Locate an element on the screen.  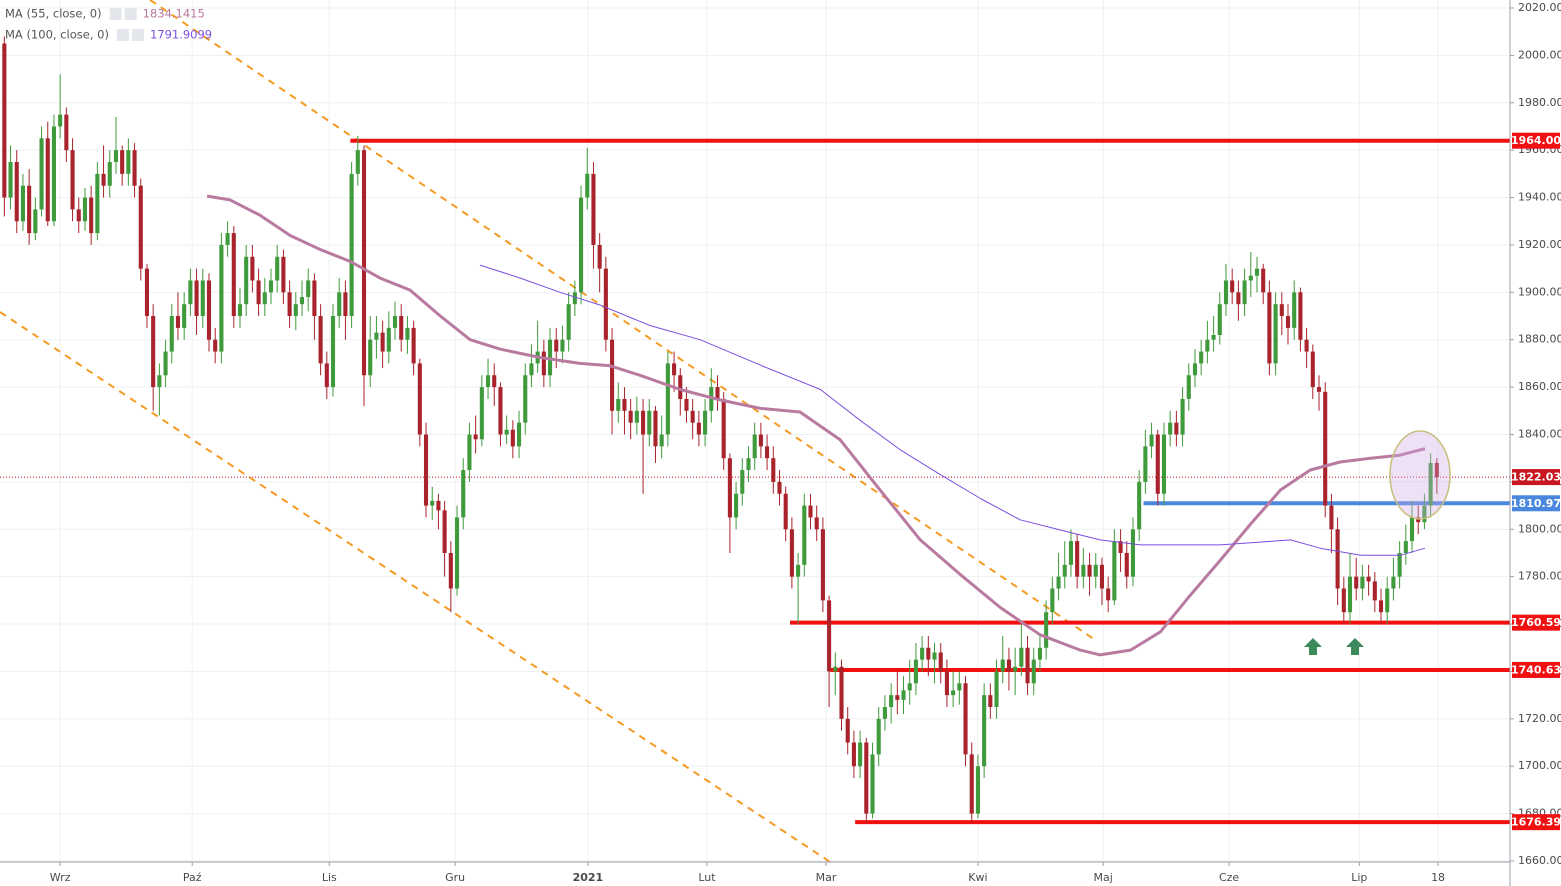
settings-button is located at coordinates (122, 35).